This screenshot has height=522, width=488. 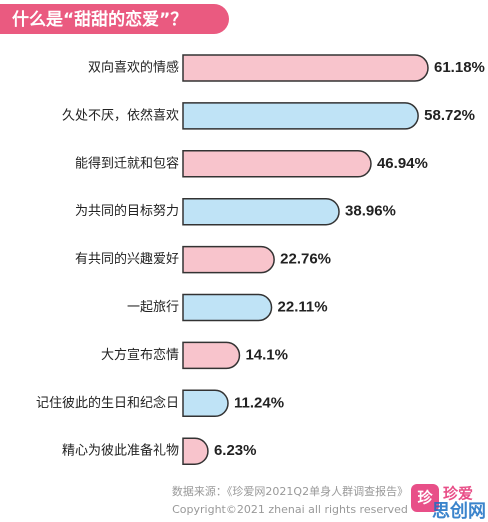 I want to click on logo-icon: 珍, so click(x=425, y=498).